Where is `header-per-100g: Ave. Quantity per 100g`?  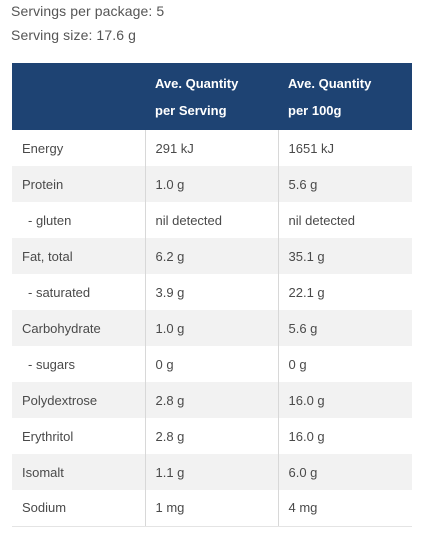
header-per-100g: Ave. Quantity per 100g is located at coordinates (345, 96).